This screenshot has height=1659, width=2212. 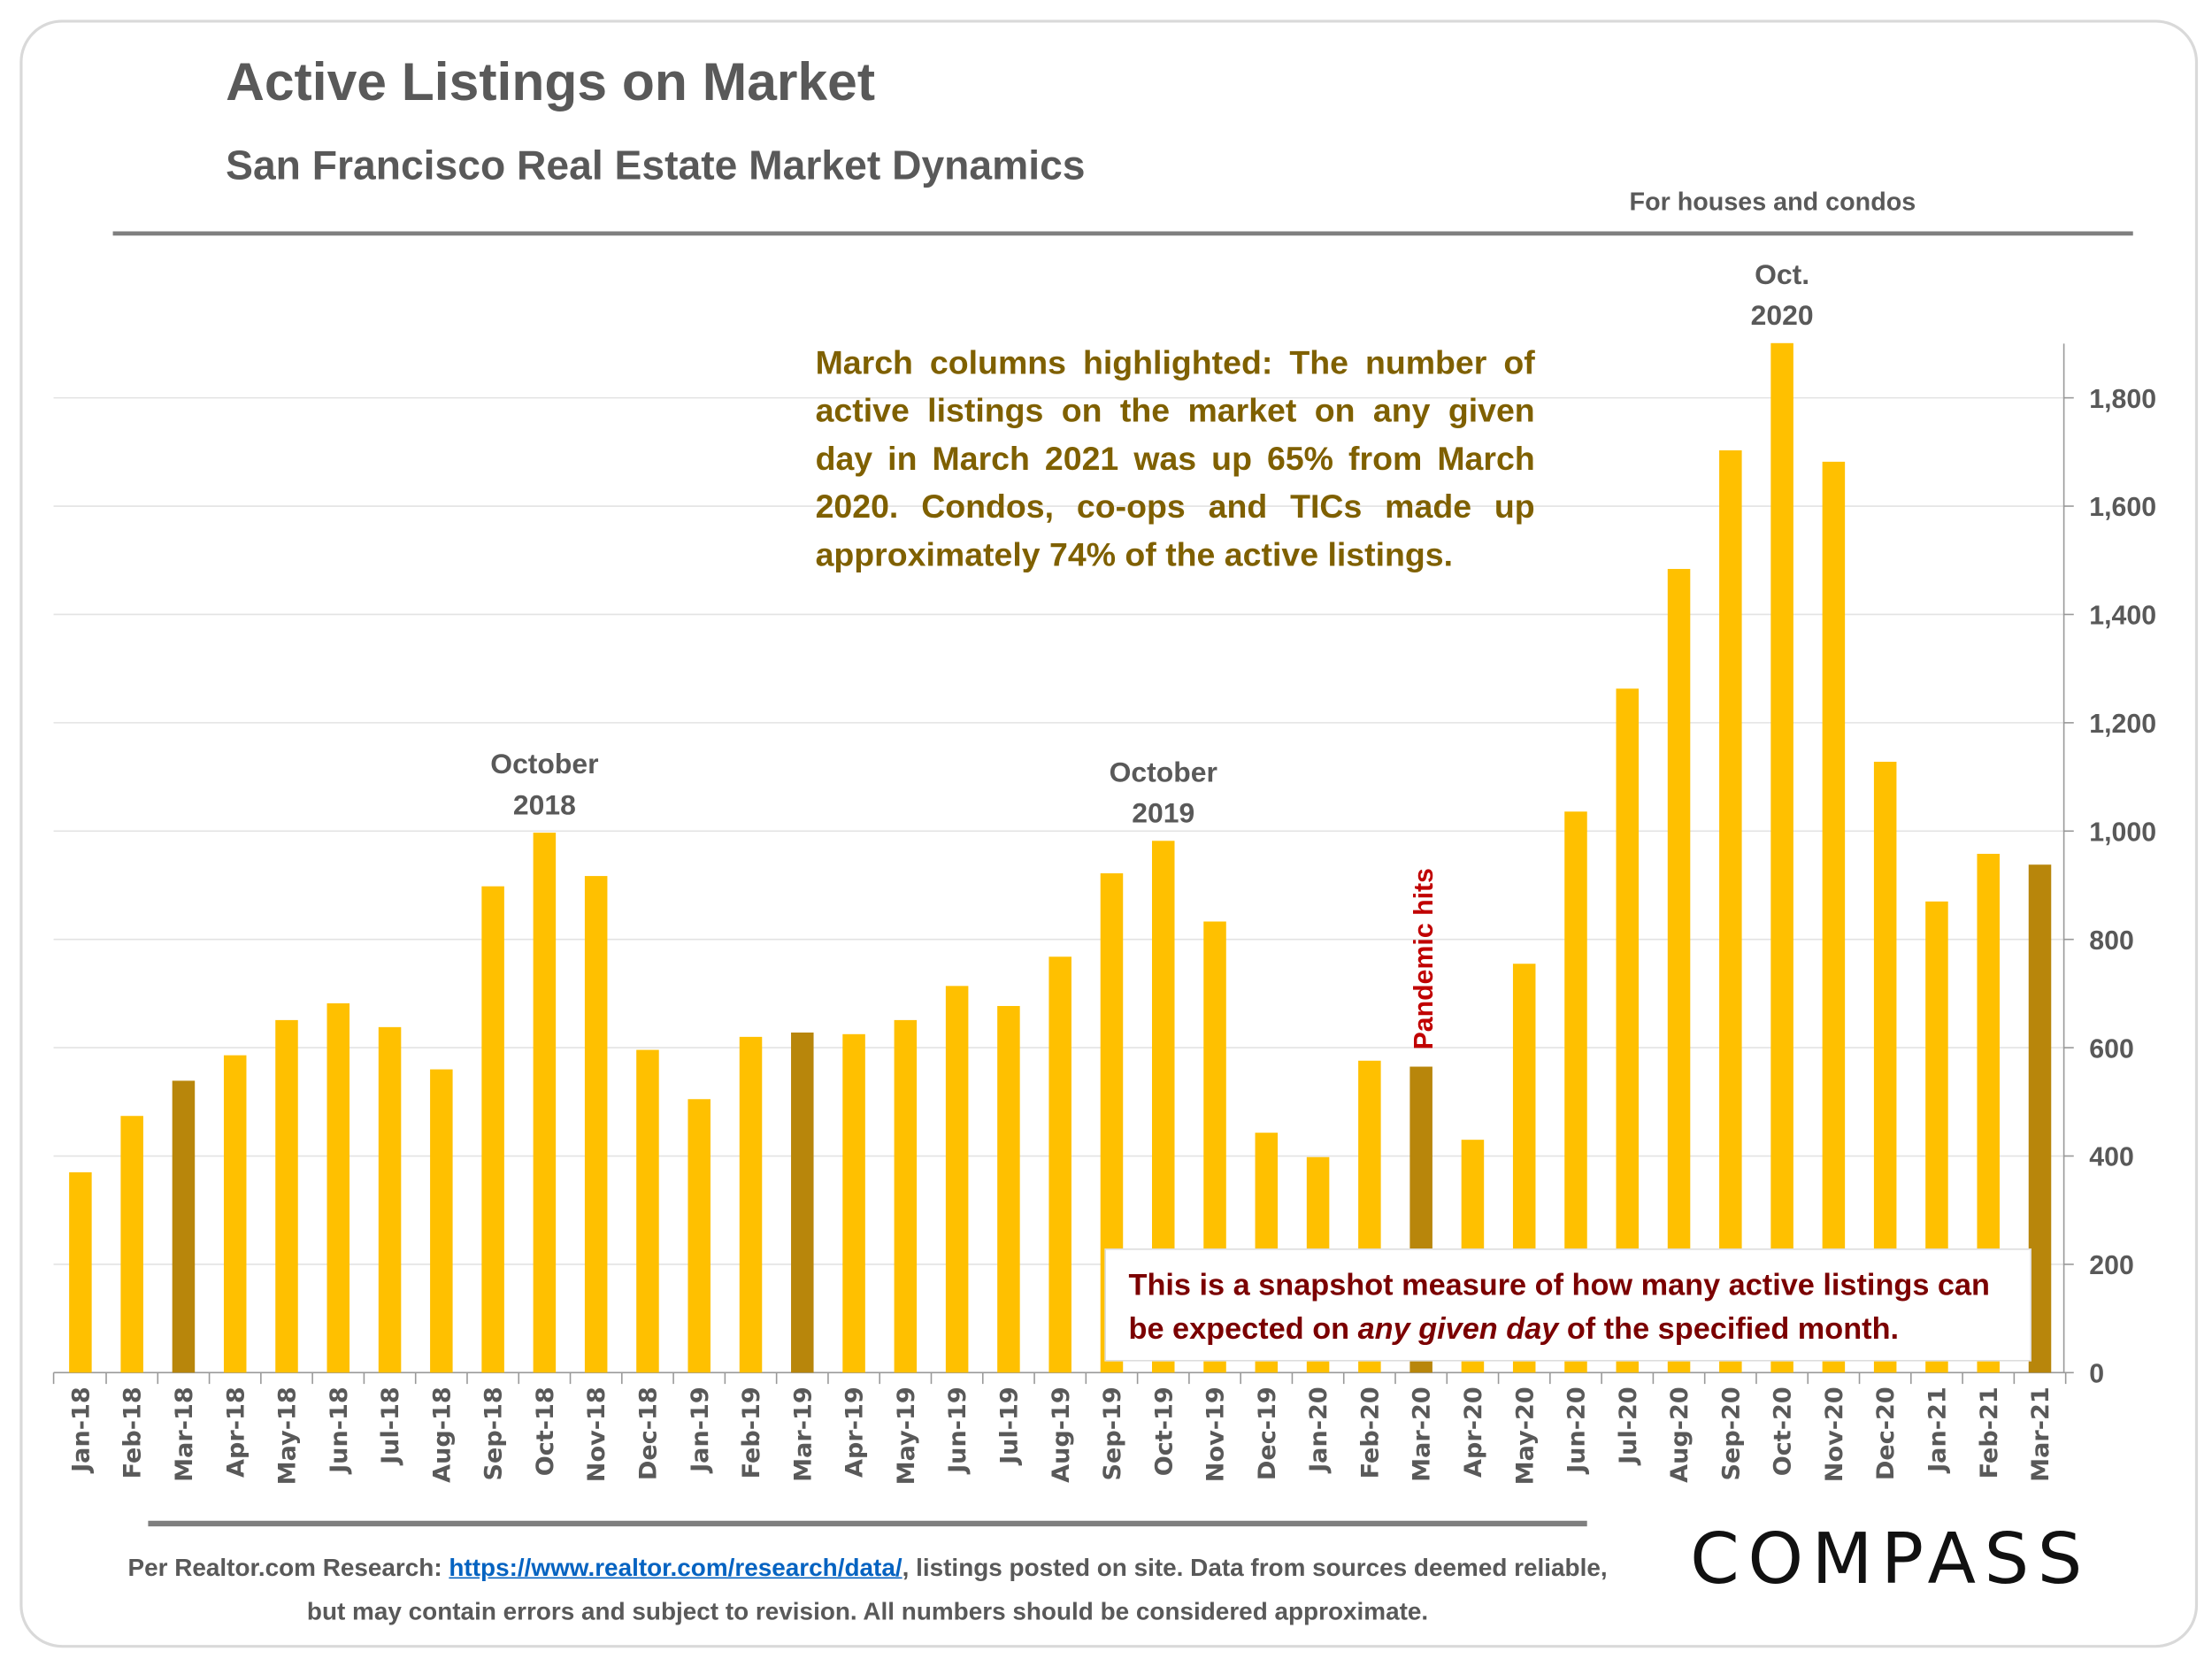 What do you see at coordinates (442, 1435) in the screenshot?
I see `x-tick-label: Aug-18` at bounding box center [442, 1435].